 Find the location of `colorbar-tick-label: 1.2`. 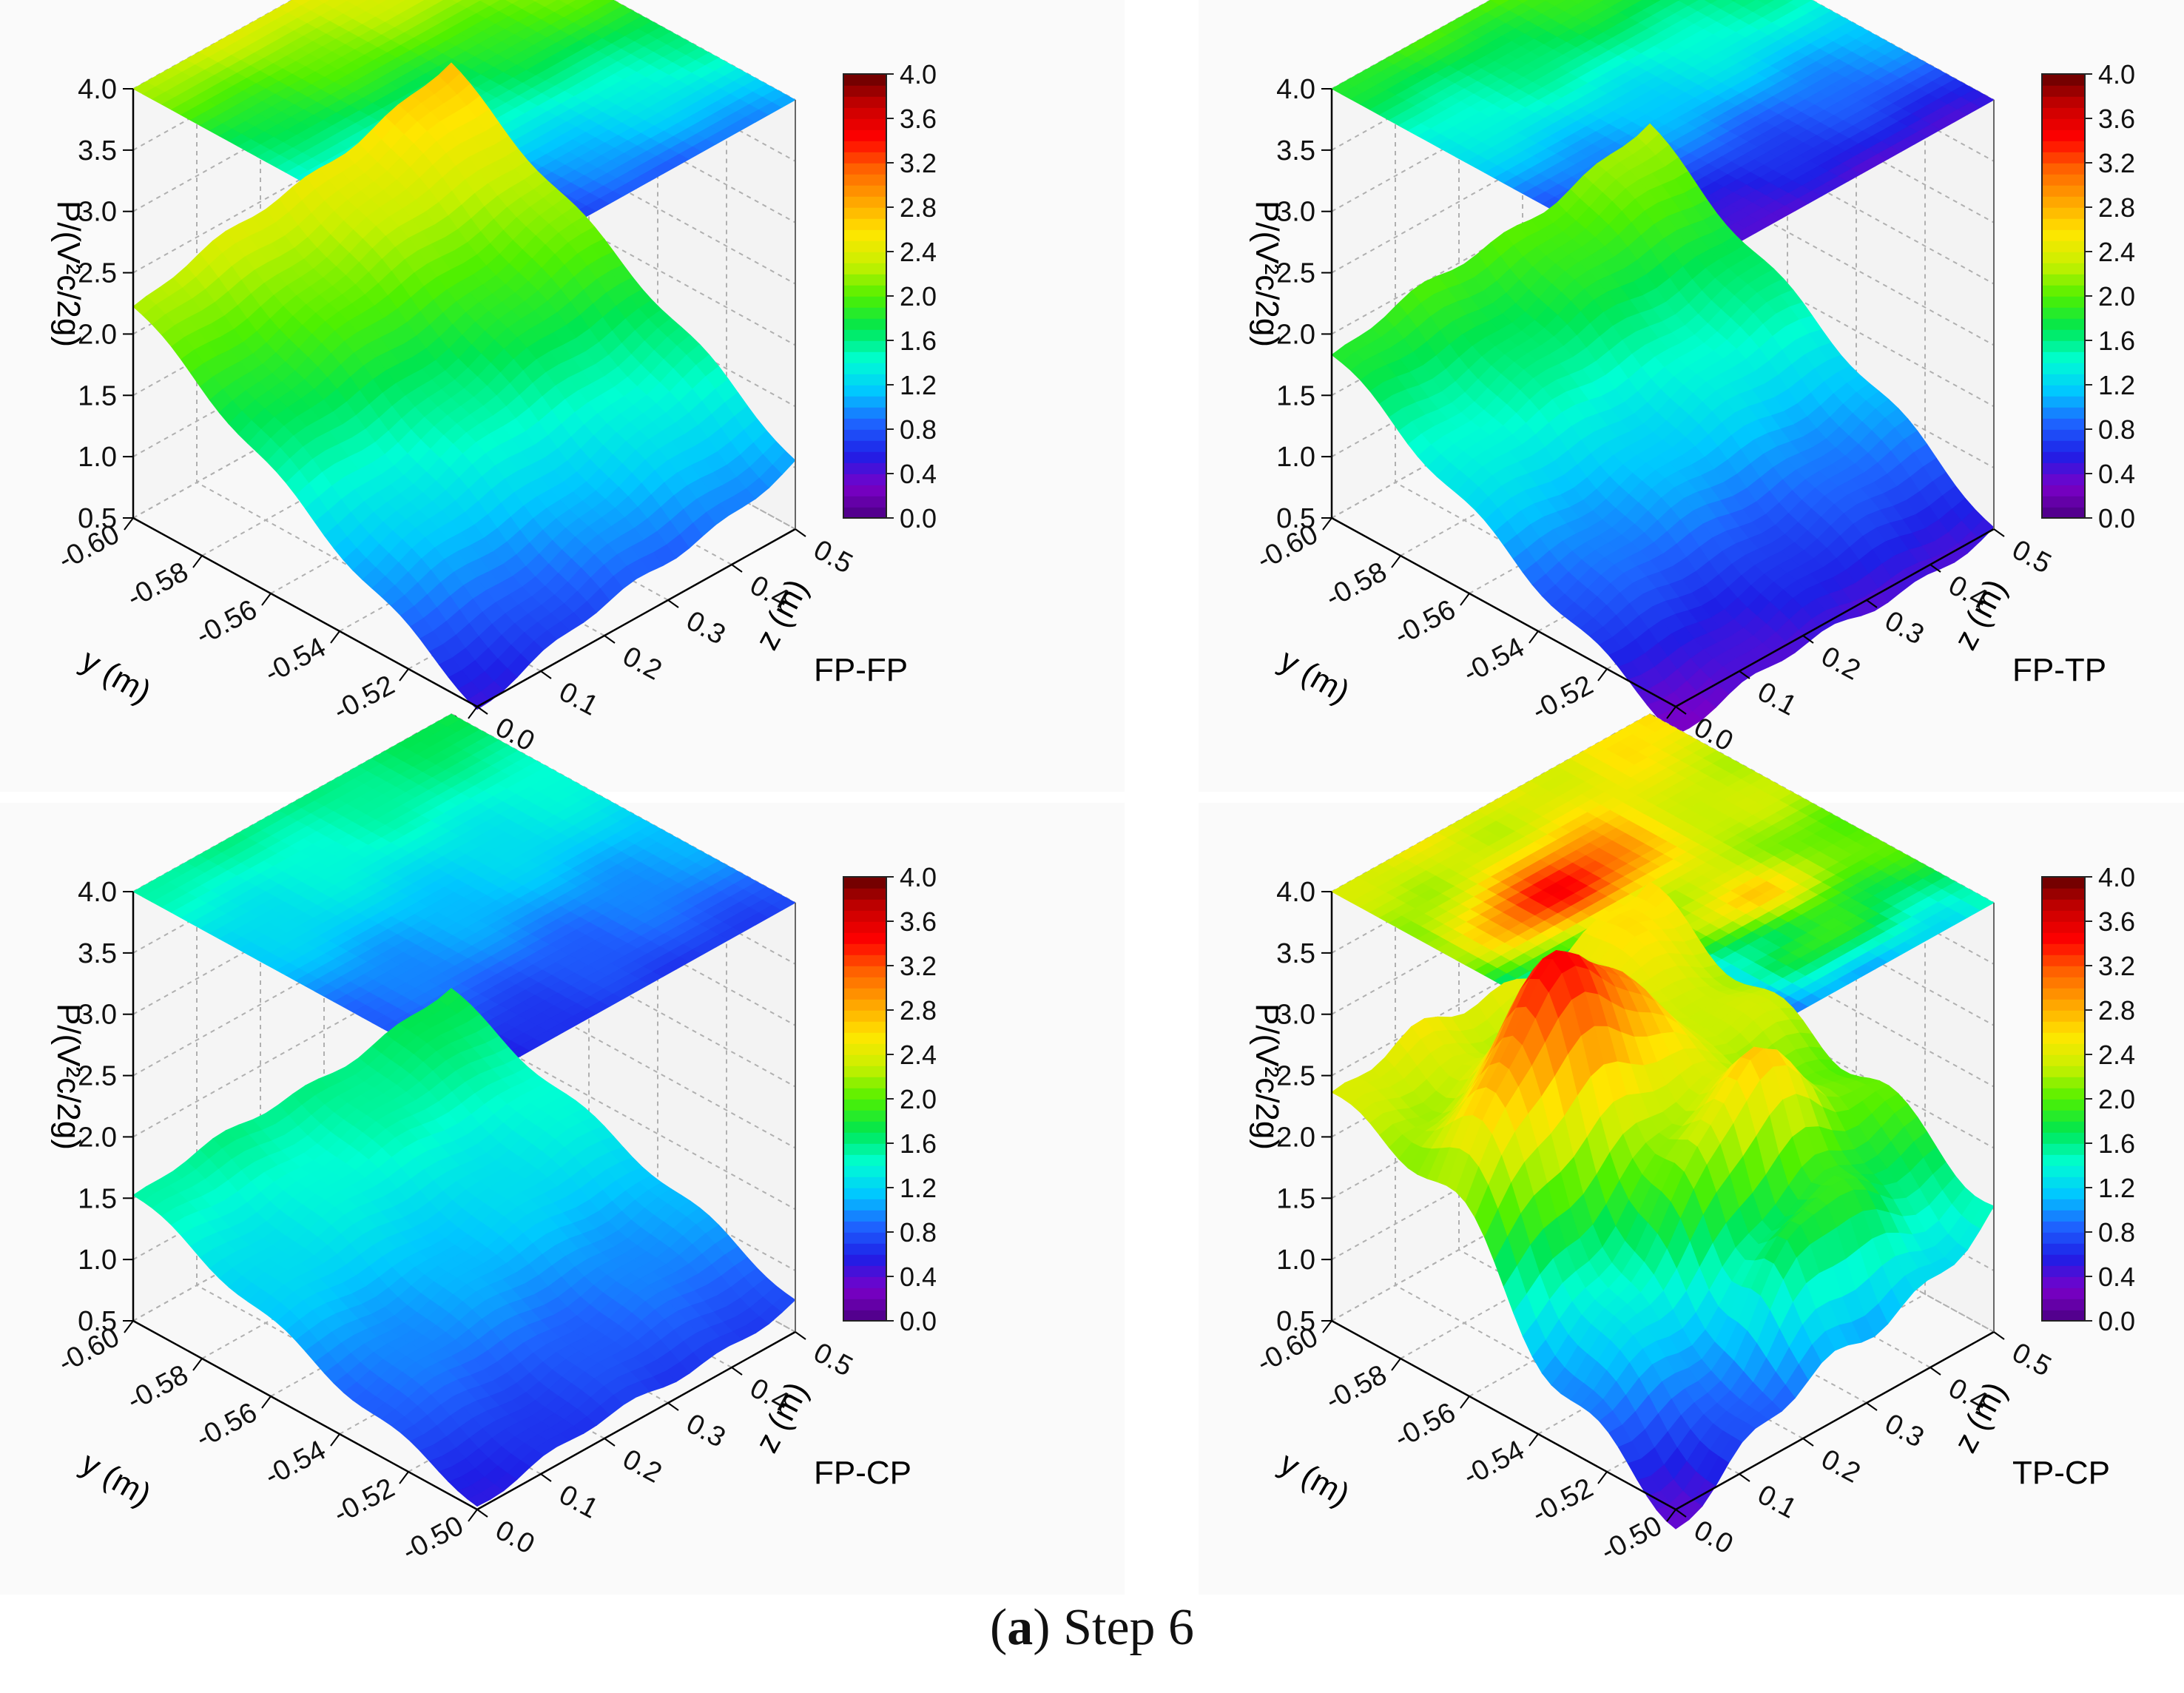

colorbar-tick-label: 1.2 is located at coordinates (2117, 385).